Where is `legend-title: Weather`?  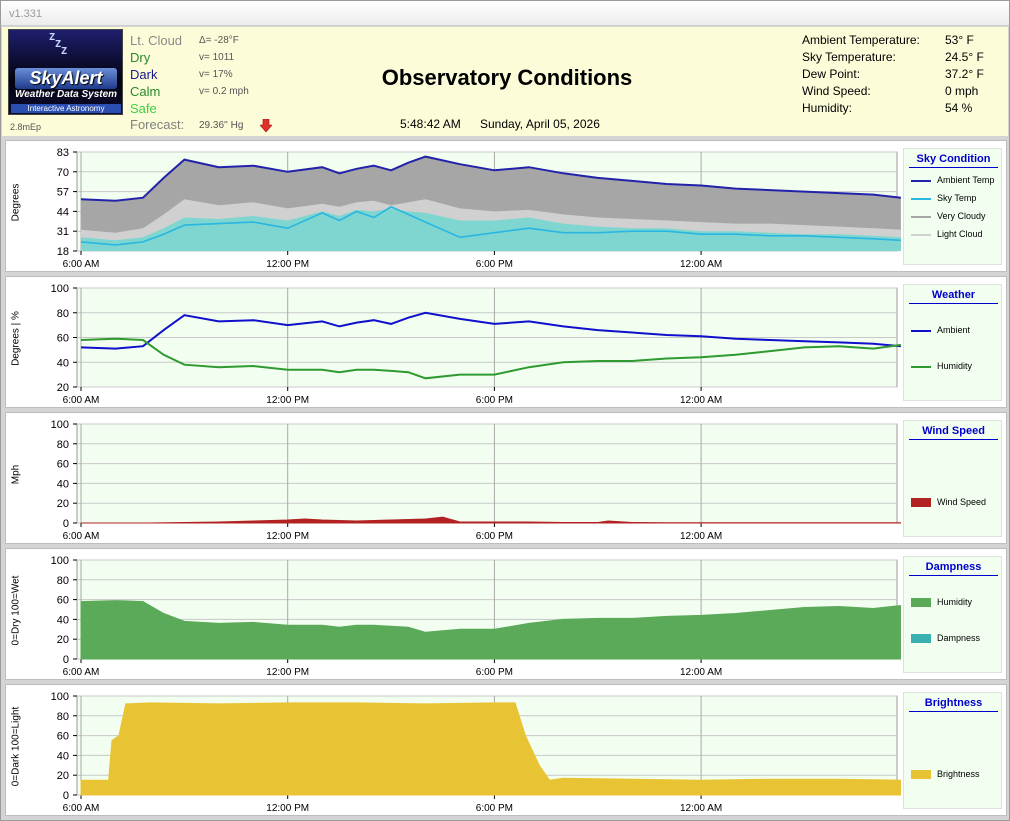
legend-title: Weather is located at coordinates (953, 295).